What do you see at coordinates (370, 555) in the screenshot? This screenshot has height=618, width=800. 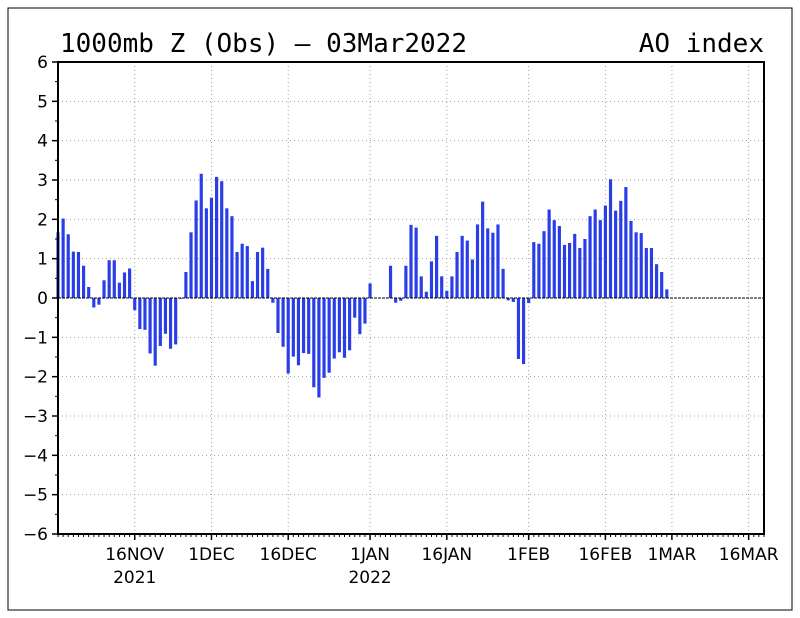 I see `x-tick-label: 1JAN` at bounding box center [370, 555].